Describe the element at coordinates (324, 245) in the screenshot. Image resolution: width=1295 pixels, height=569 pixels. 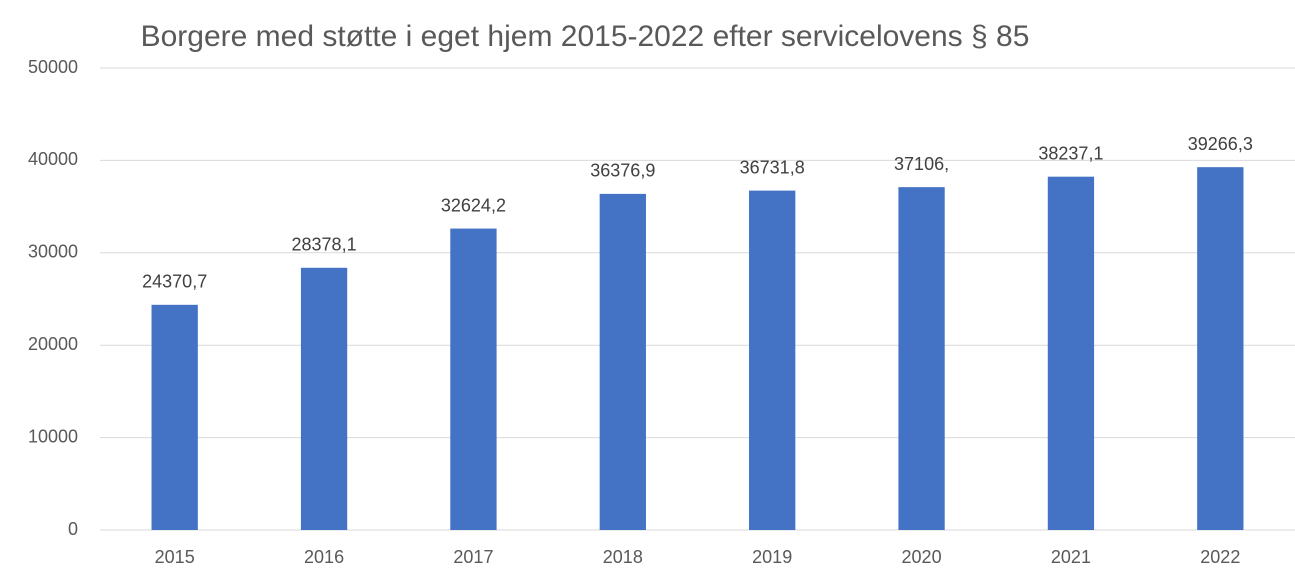
I see `value-label: 28378,1` at that location.